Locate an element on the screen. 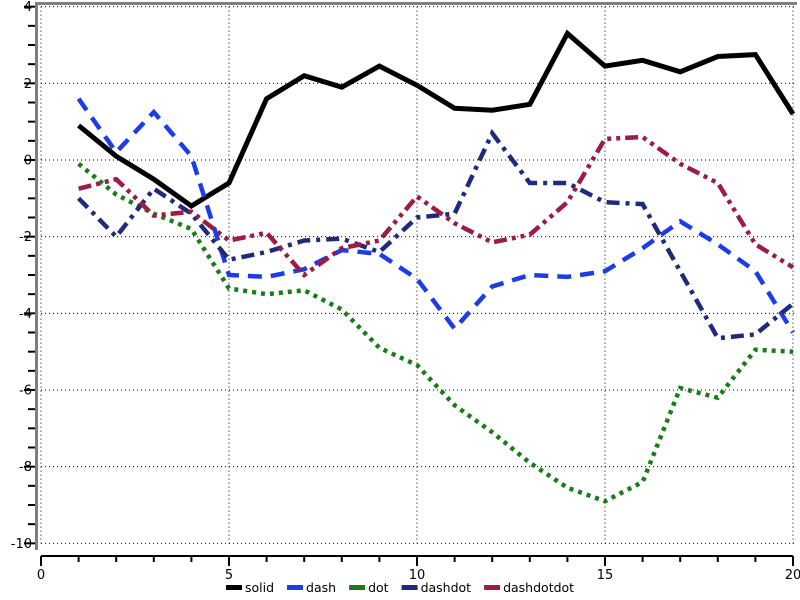  legend: solid dash dot dashdot dashdotdot is located at coordinates (400, 587).